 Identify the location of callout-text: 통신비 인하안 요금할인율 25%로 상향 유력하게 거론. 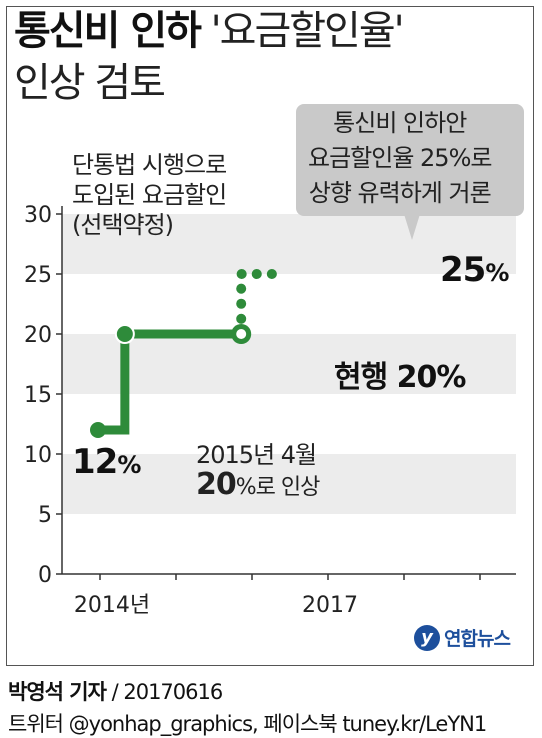
(400, 158).